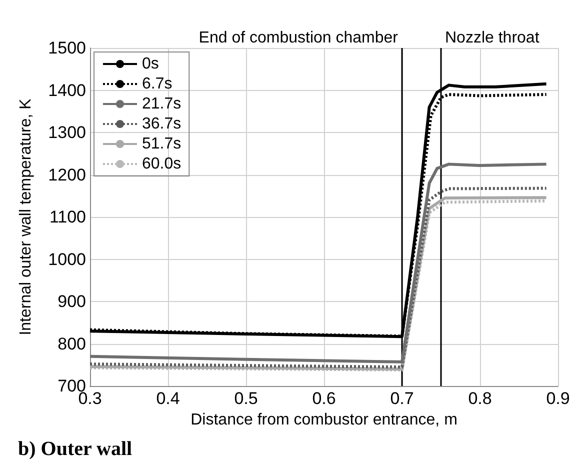 The height and width of the screenshot is (473, 586). What do you see at coordinates (402, 398) in the screenshot?
I see `x-tick-label: 0.7` at bounding box center [402, 398].